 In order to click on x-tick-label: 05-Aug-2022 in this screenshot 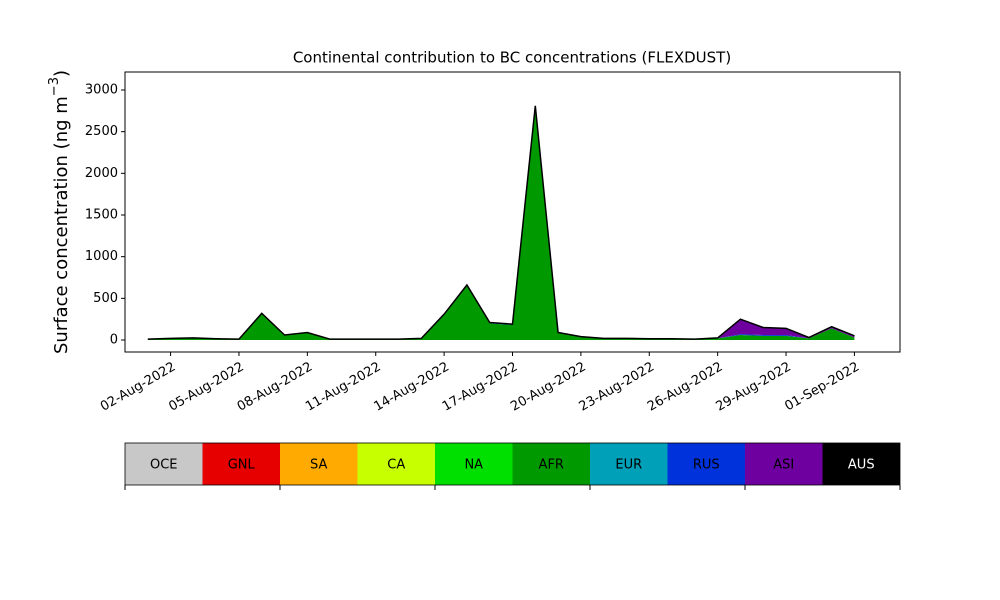, I will do `click(206, 387)`.